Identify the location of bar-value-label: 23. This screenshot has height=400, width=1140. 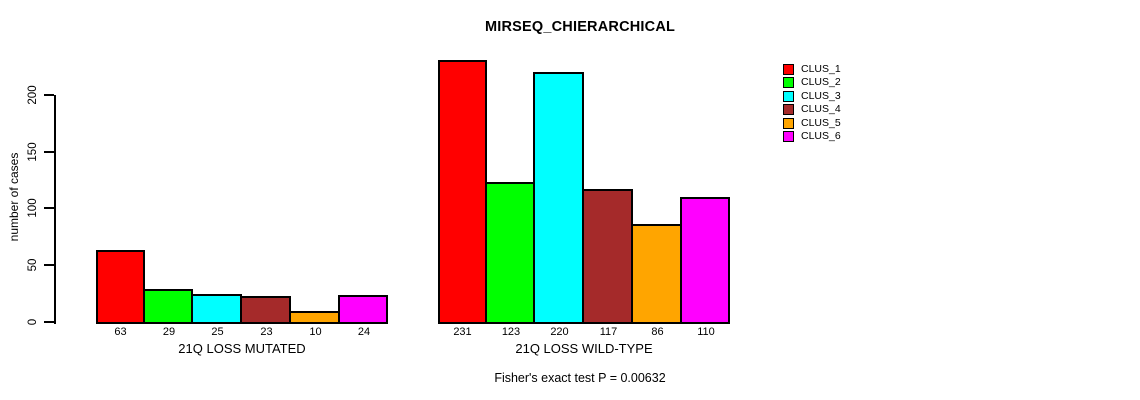
(266, 332).